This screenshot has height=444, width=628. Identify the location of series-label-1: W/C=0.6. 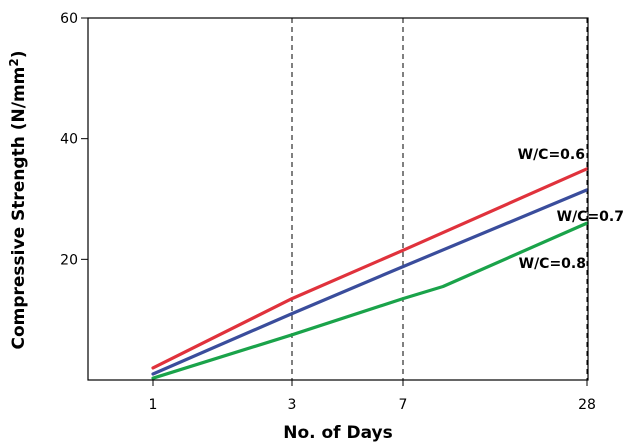
(551, 155).